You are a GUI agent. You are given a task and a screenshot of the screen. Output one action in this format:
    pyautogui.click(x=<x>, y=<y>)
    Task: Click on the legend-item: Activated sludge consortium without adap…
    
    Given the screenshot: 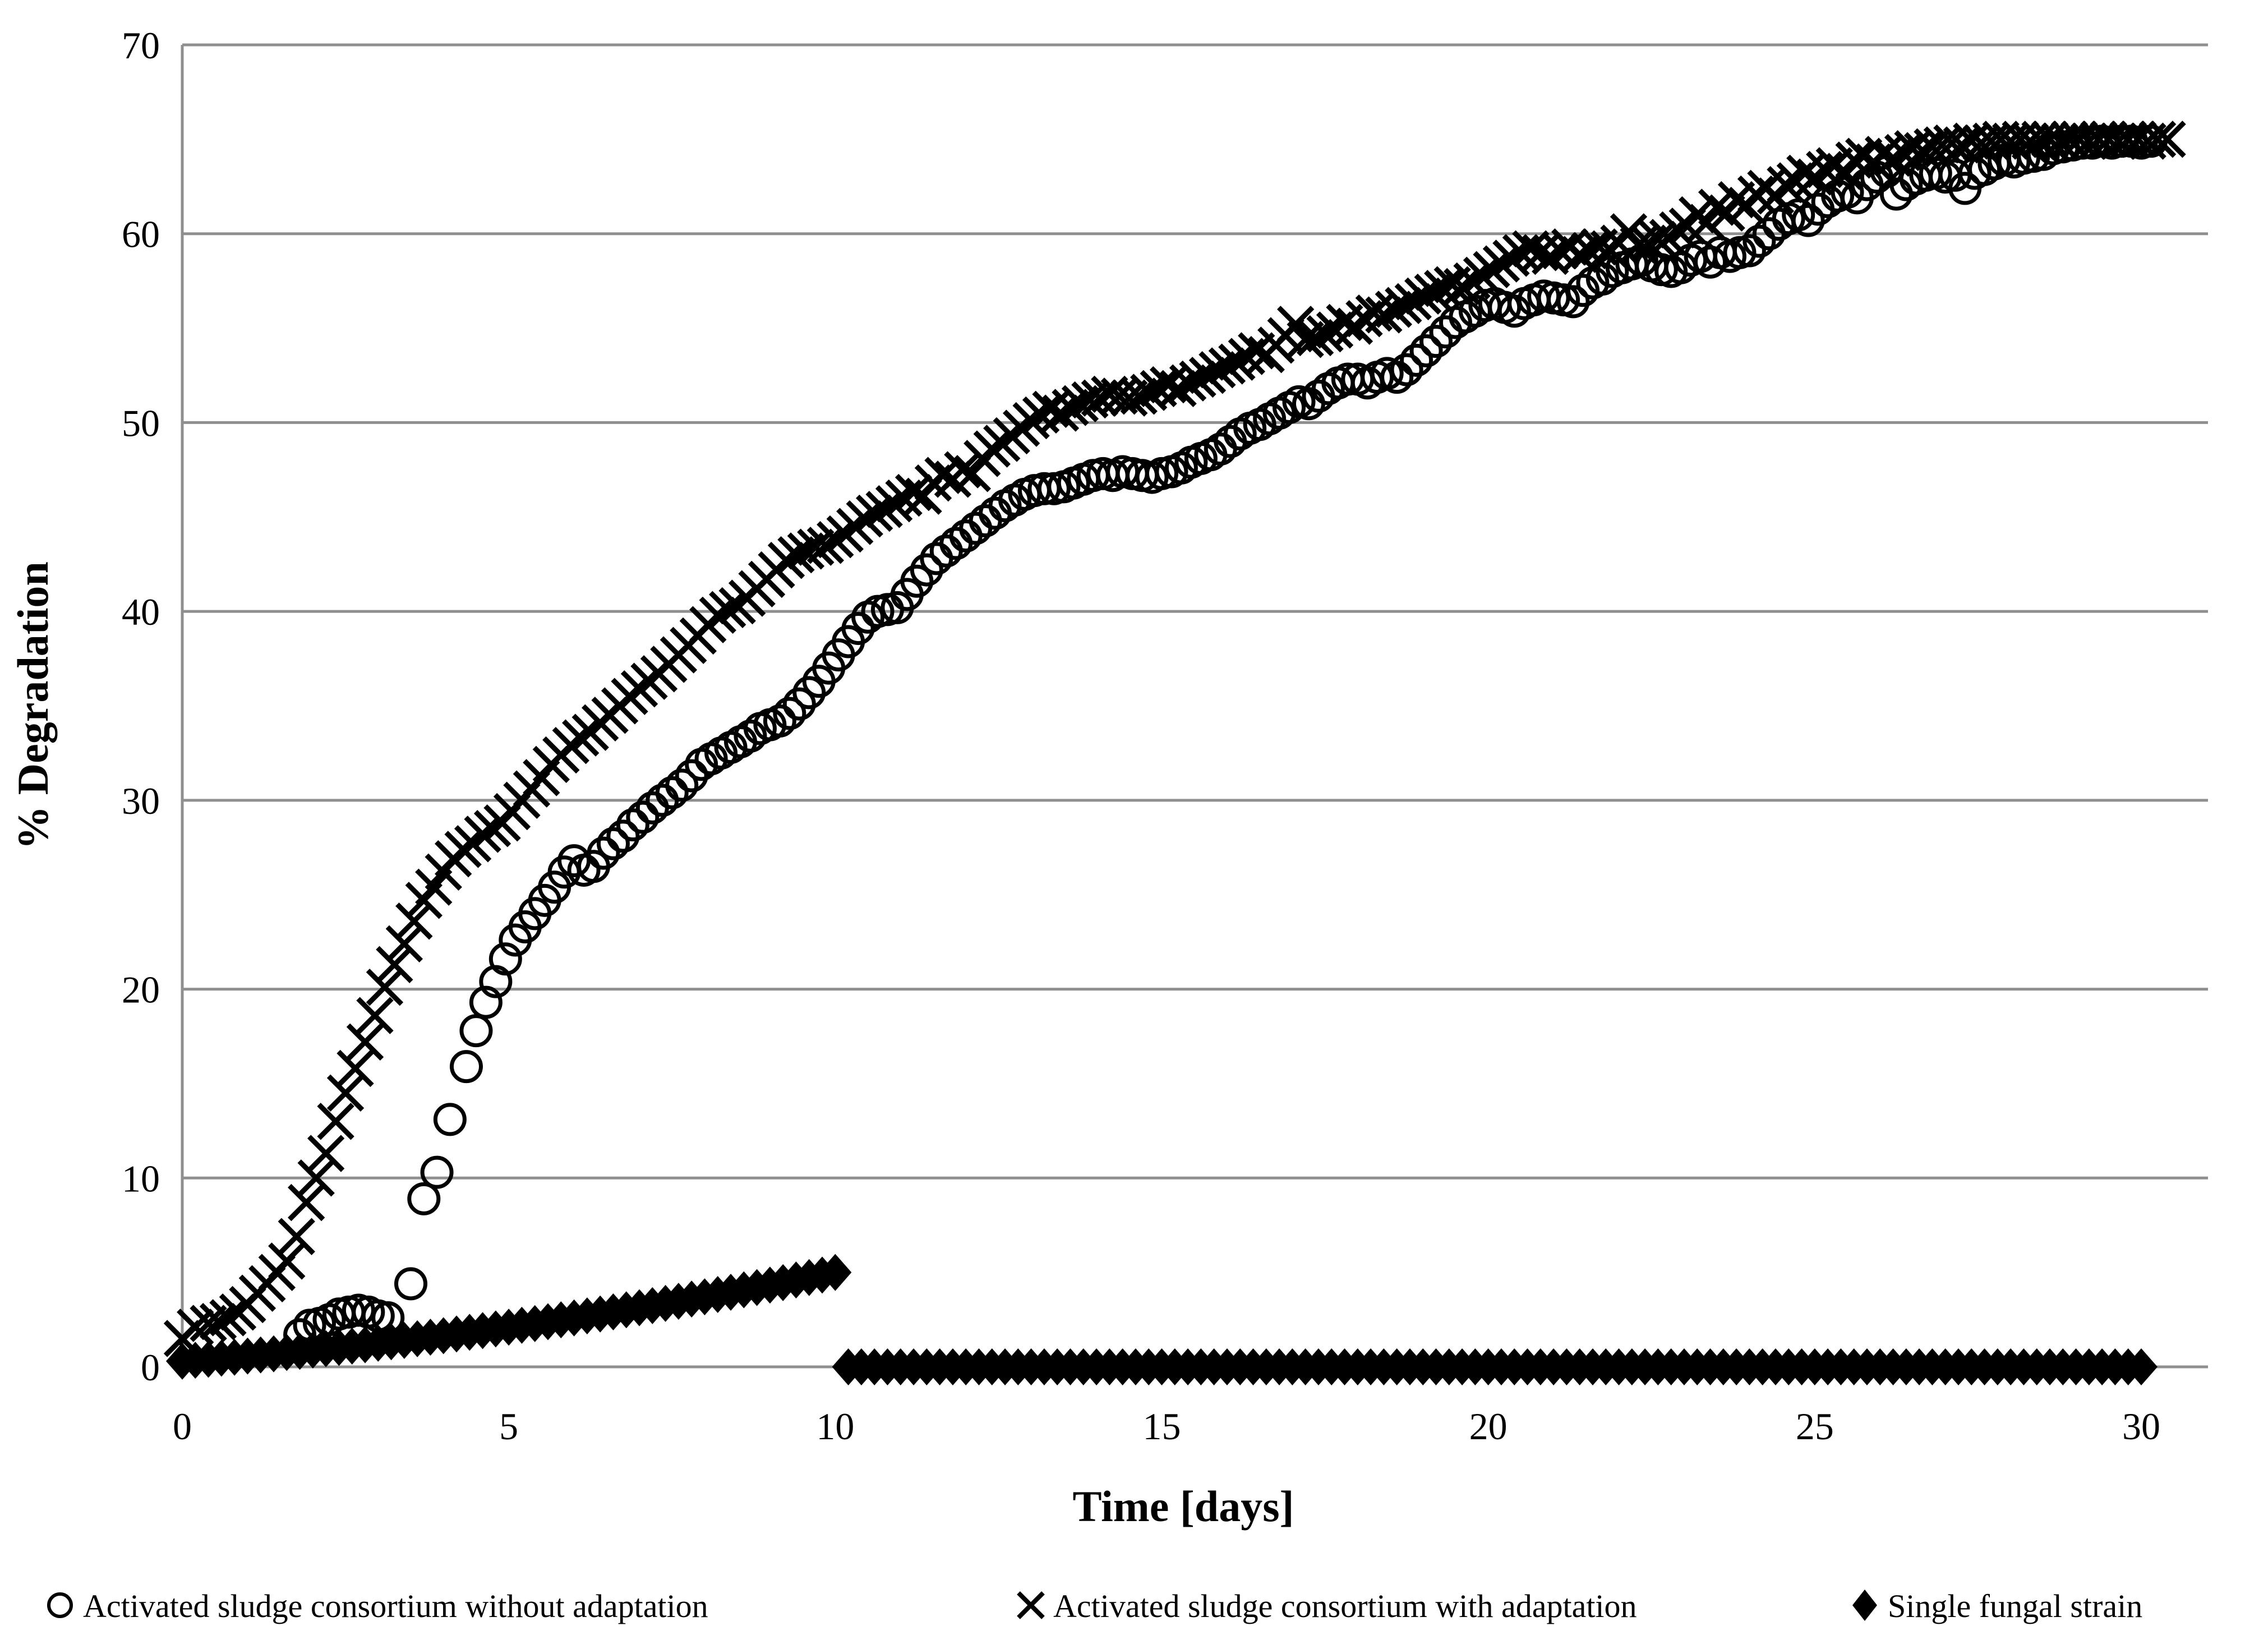 What is the action you would take?
    pyautogui.click(x=378, y=1606)
    